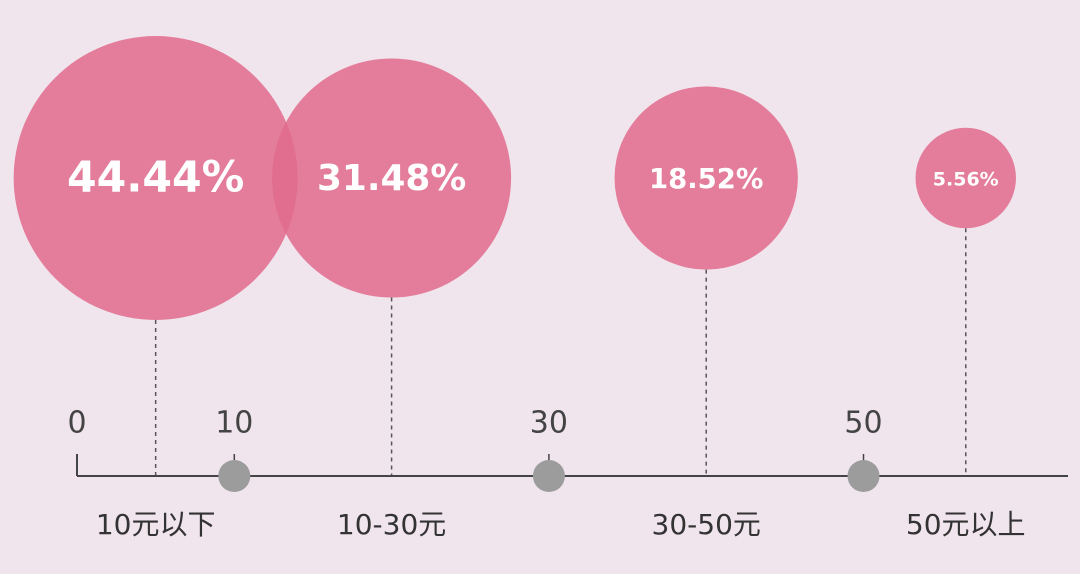 The width and height of the screenshot is (1080, 574). I want to click on value-label: 31.48%, so click(391, 178).